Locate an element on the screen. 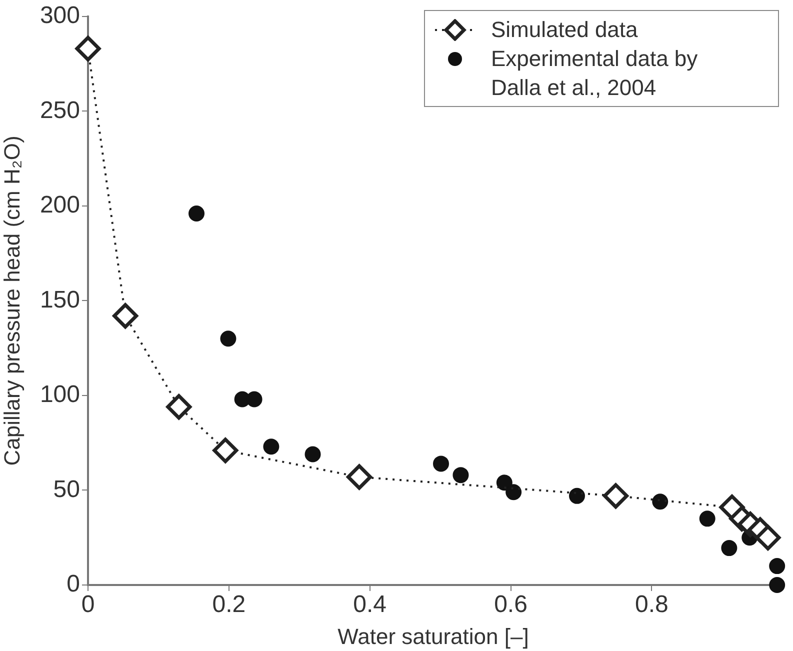 This screenshot has width=793, height=651. y-tick-label: 300 is located at coordinates (60, 16).